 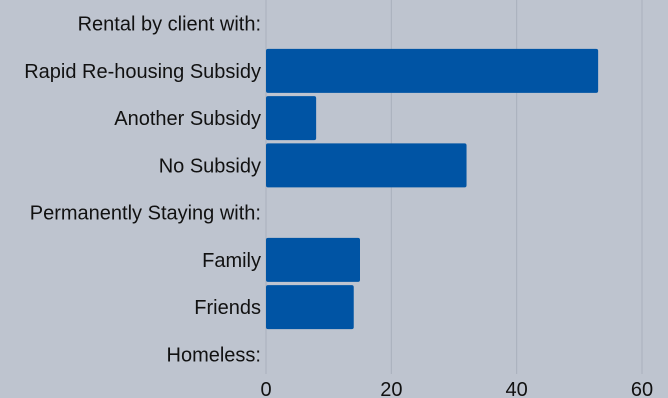 What do you see at coordinates (169, 25) in the screenshot?
I see `category-label: Rental by client with:` at bounding box center [169, 25].